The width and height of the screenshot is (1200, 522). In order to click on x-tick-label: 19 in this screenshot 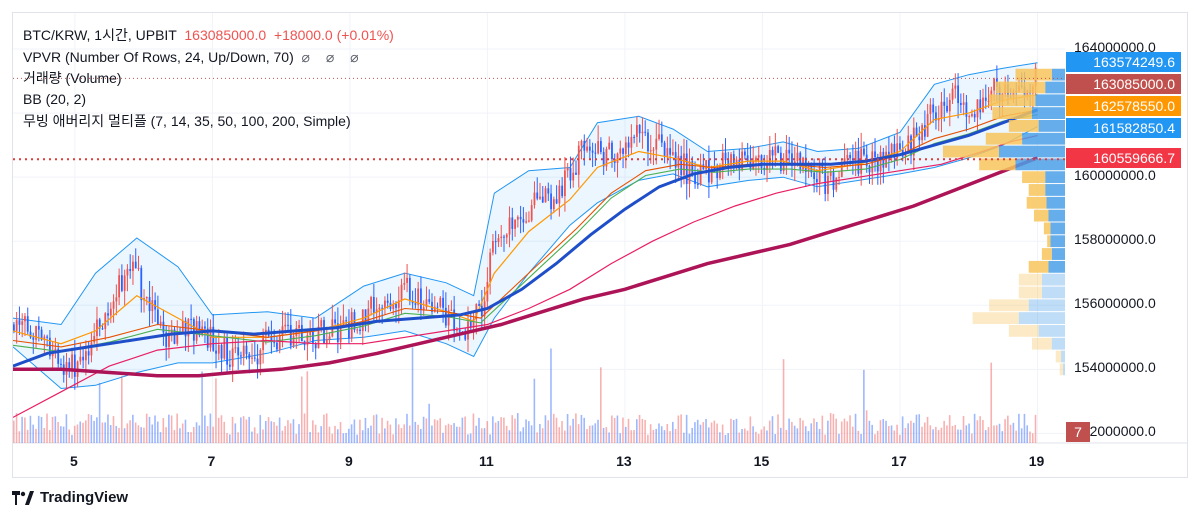, I will do `click(1036, 461)`.